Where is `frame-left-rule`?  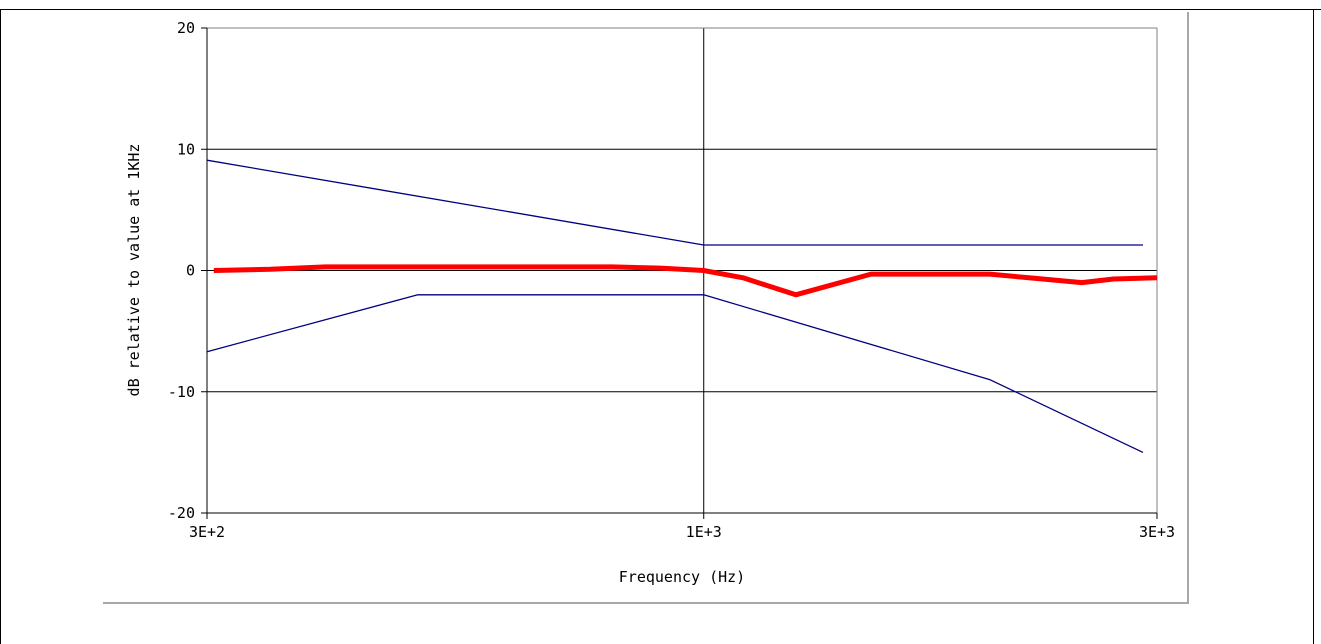
frame-left-rule is located at coordinates (0, 326).